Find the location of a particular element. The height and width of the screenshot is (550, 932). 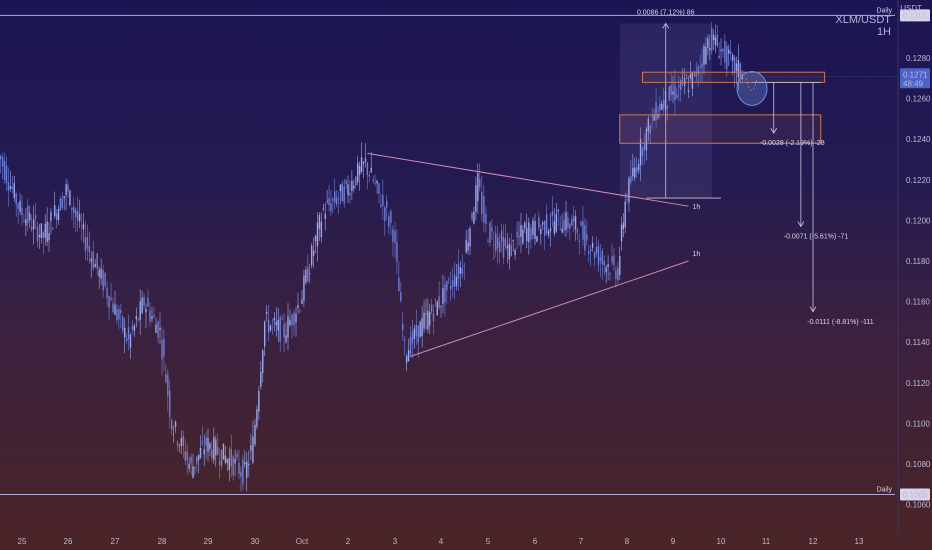

support-box is located at coordinates (720, 129).